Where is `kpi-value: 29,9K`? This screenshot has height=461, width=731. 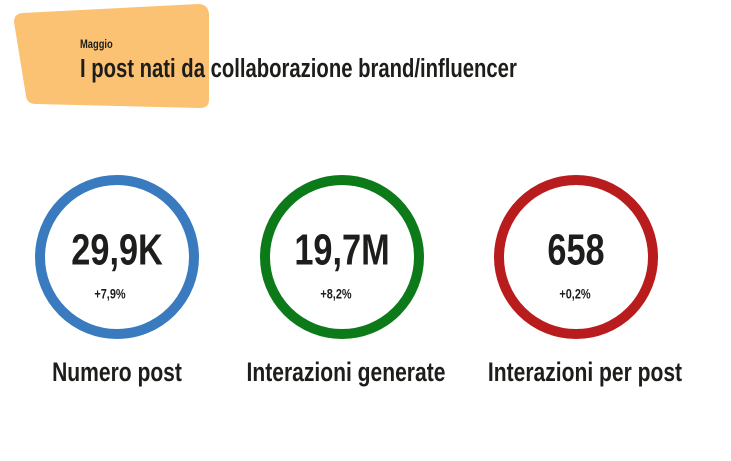
kpi-value: 29,9K is located at coordinates (117, 250).